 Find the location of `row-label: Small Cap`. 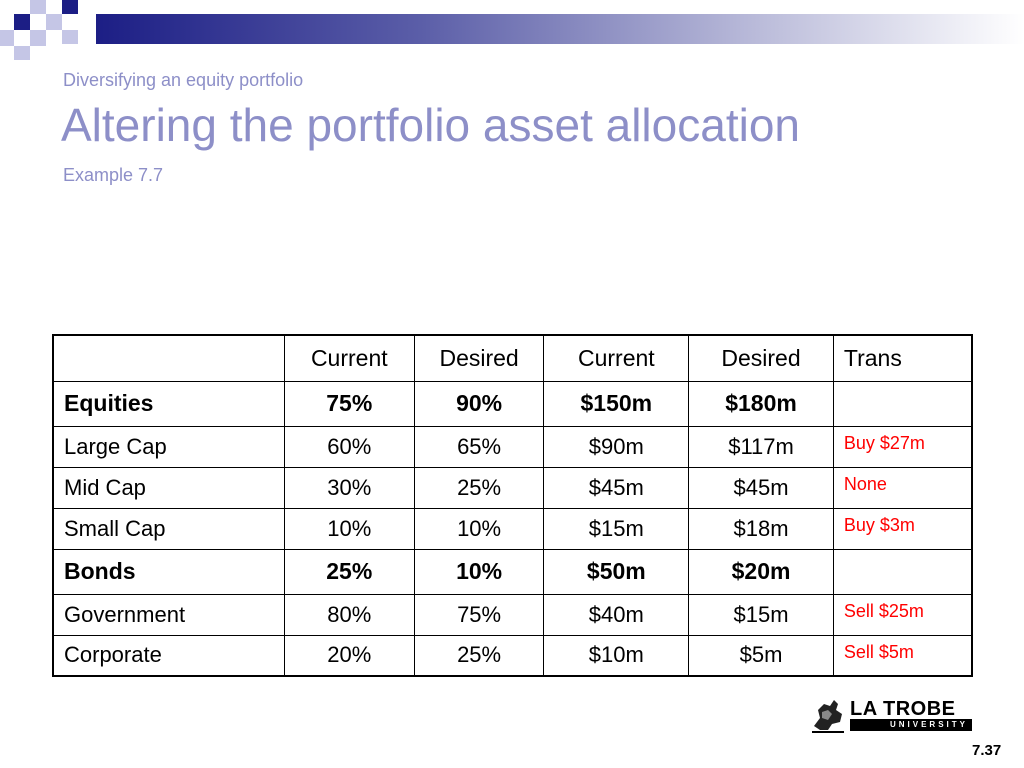

row-label: Small Cap is located at coordinates (168, 528).